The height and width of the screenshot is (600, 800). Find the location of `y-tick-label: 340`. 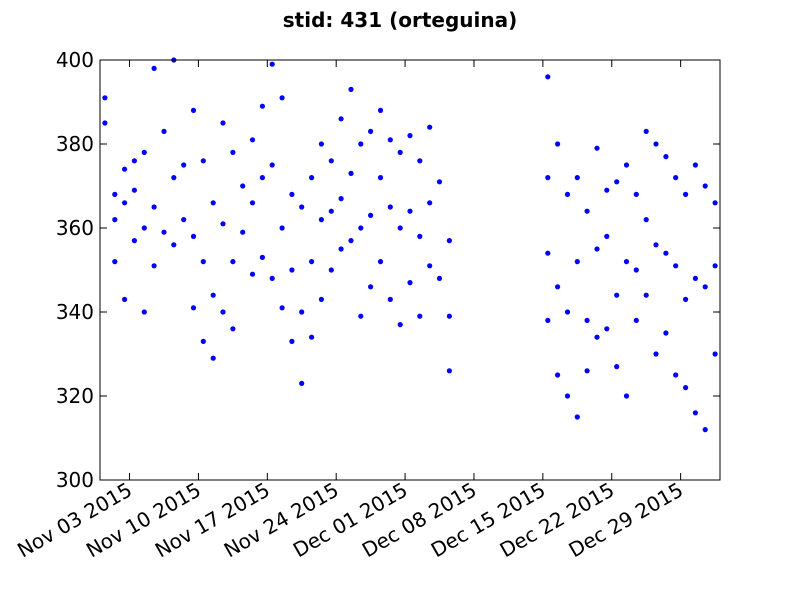

y-tick-label: 340 is located at coordinates (75, 312).